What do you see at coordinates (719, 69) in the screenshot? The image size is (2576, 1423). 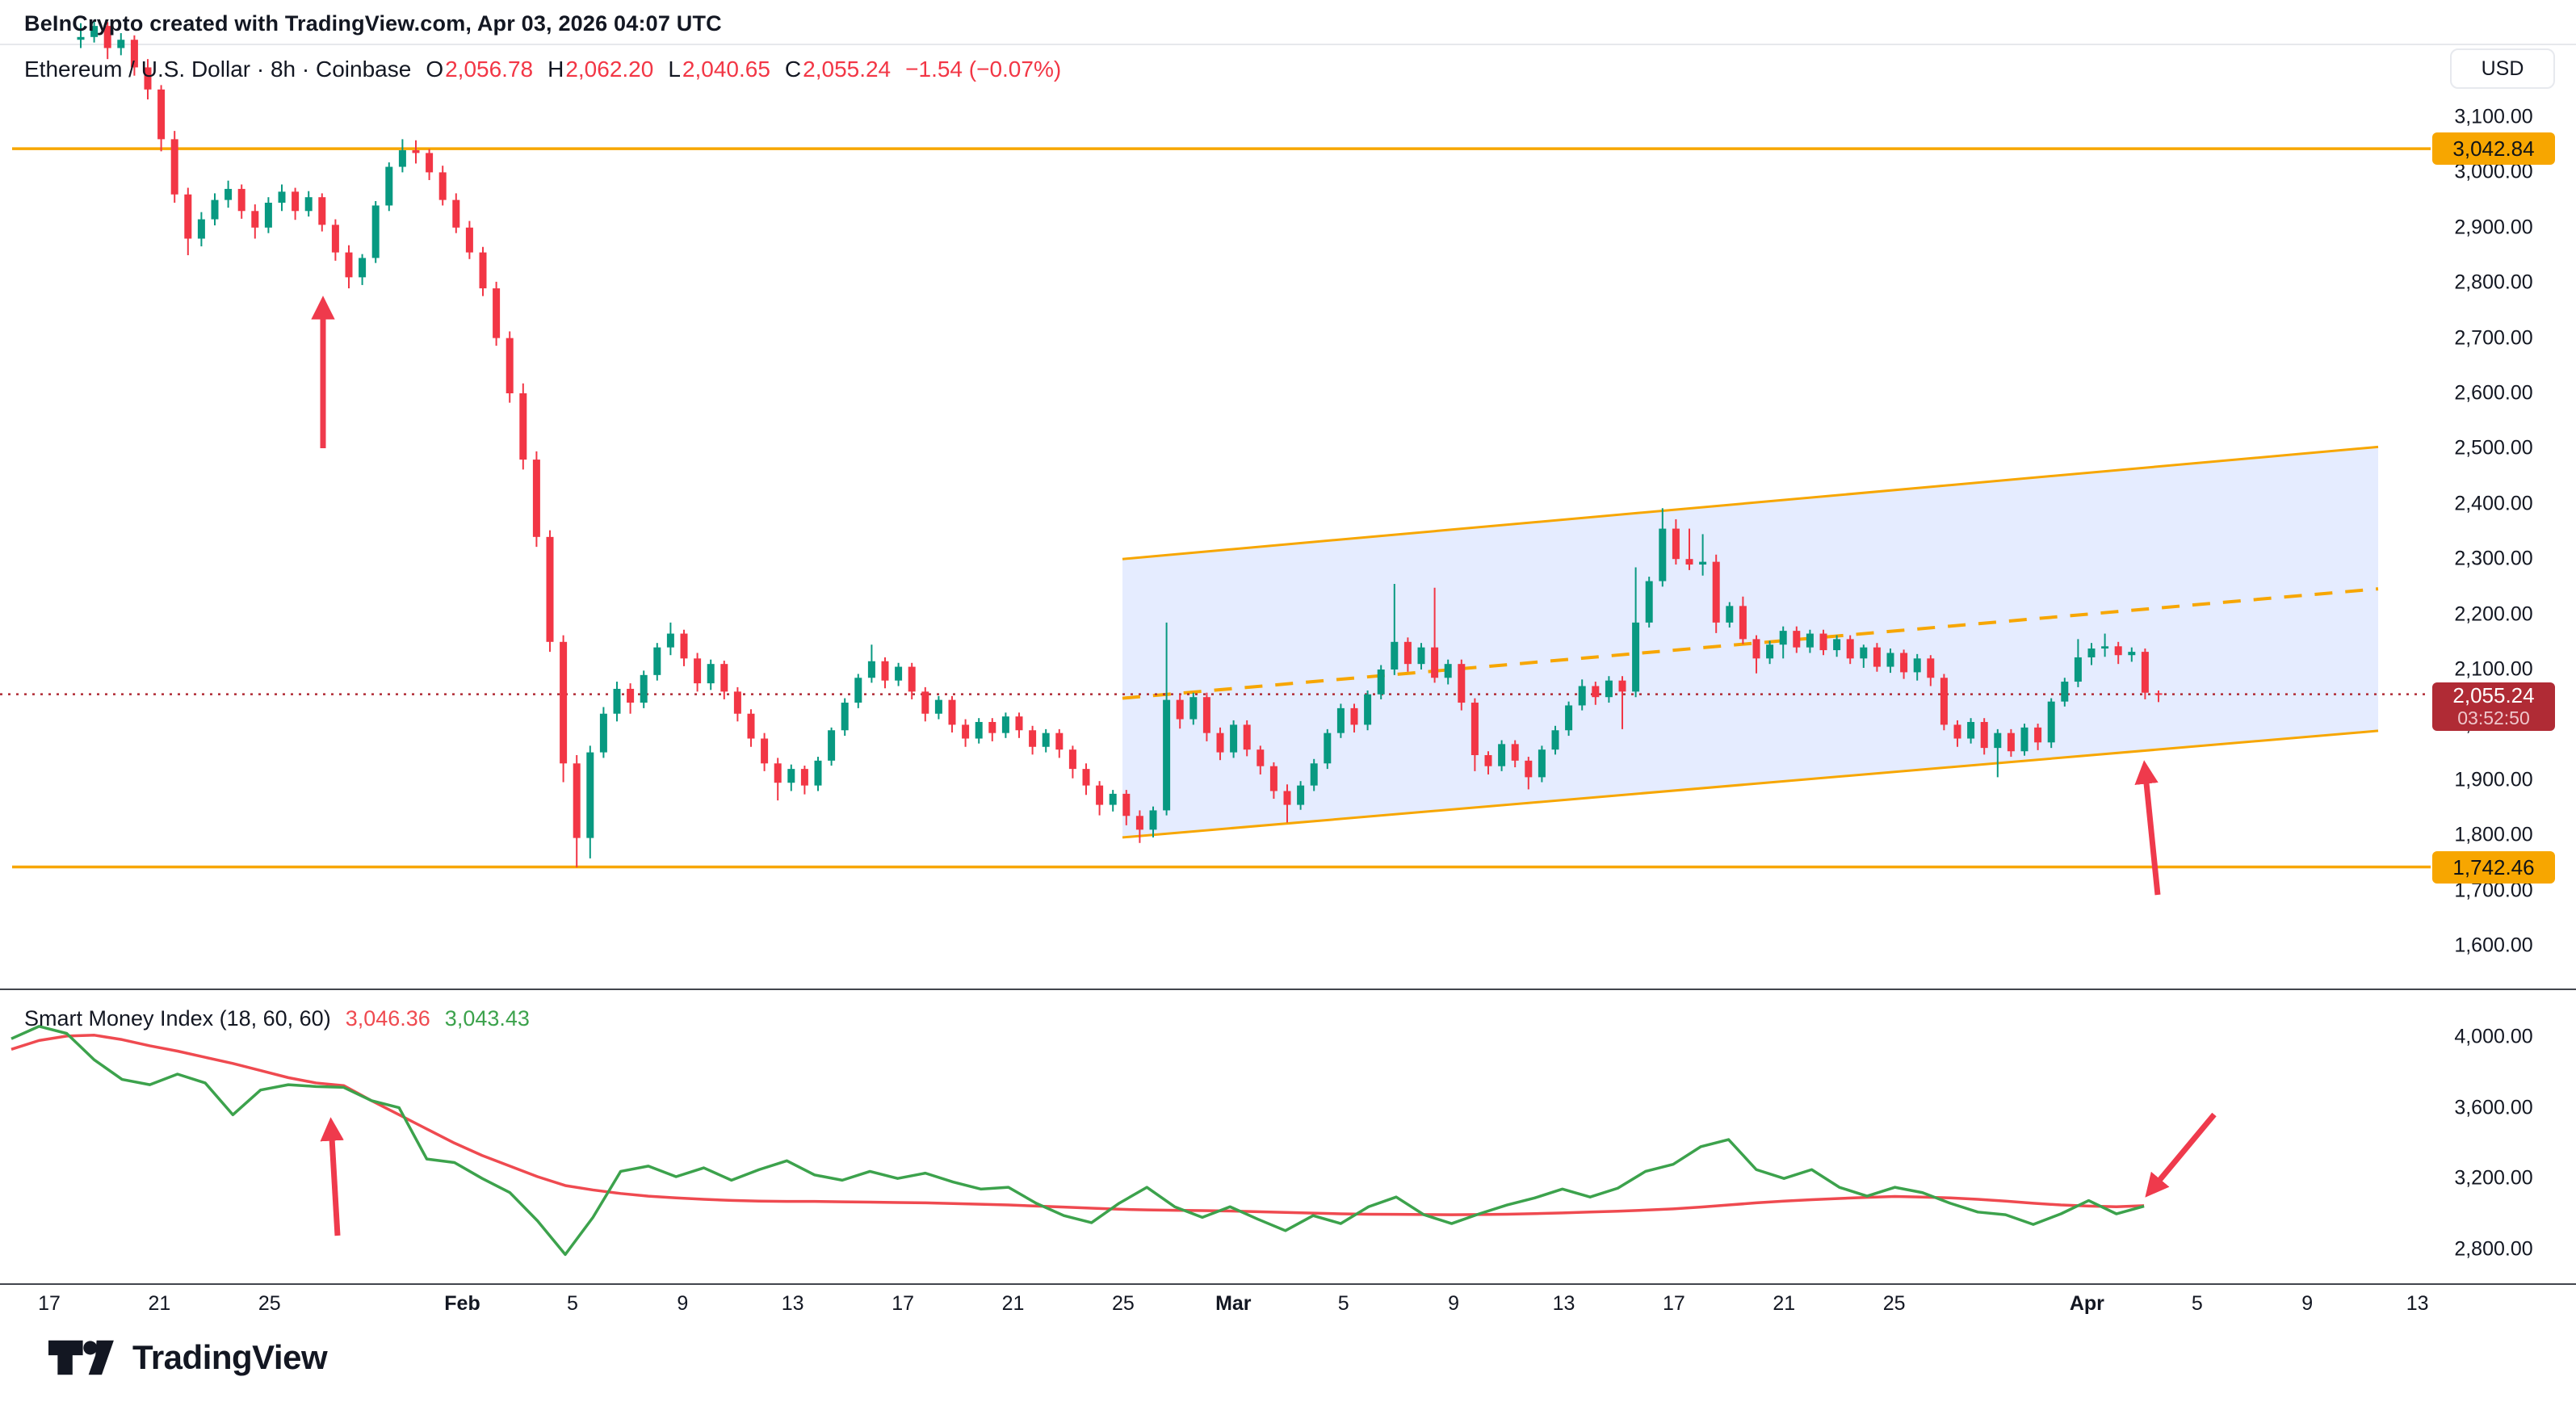 I see `ohlc-low: L 2,040.65` at bounding box center [719, 69].